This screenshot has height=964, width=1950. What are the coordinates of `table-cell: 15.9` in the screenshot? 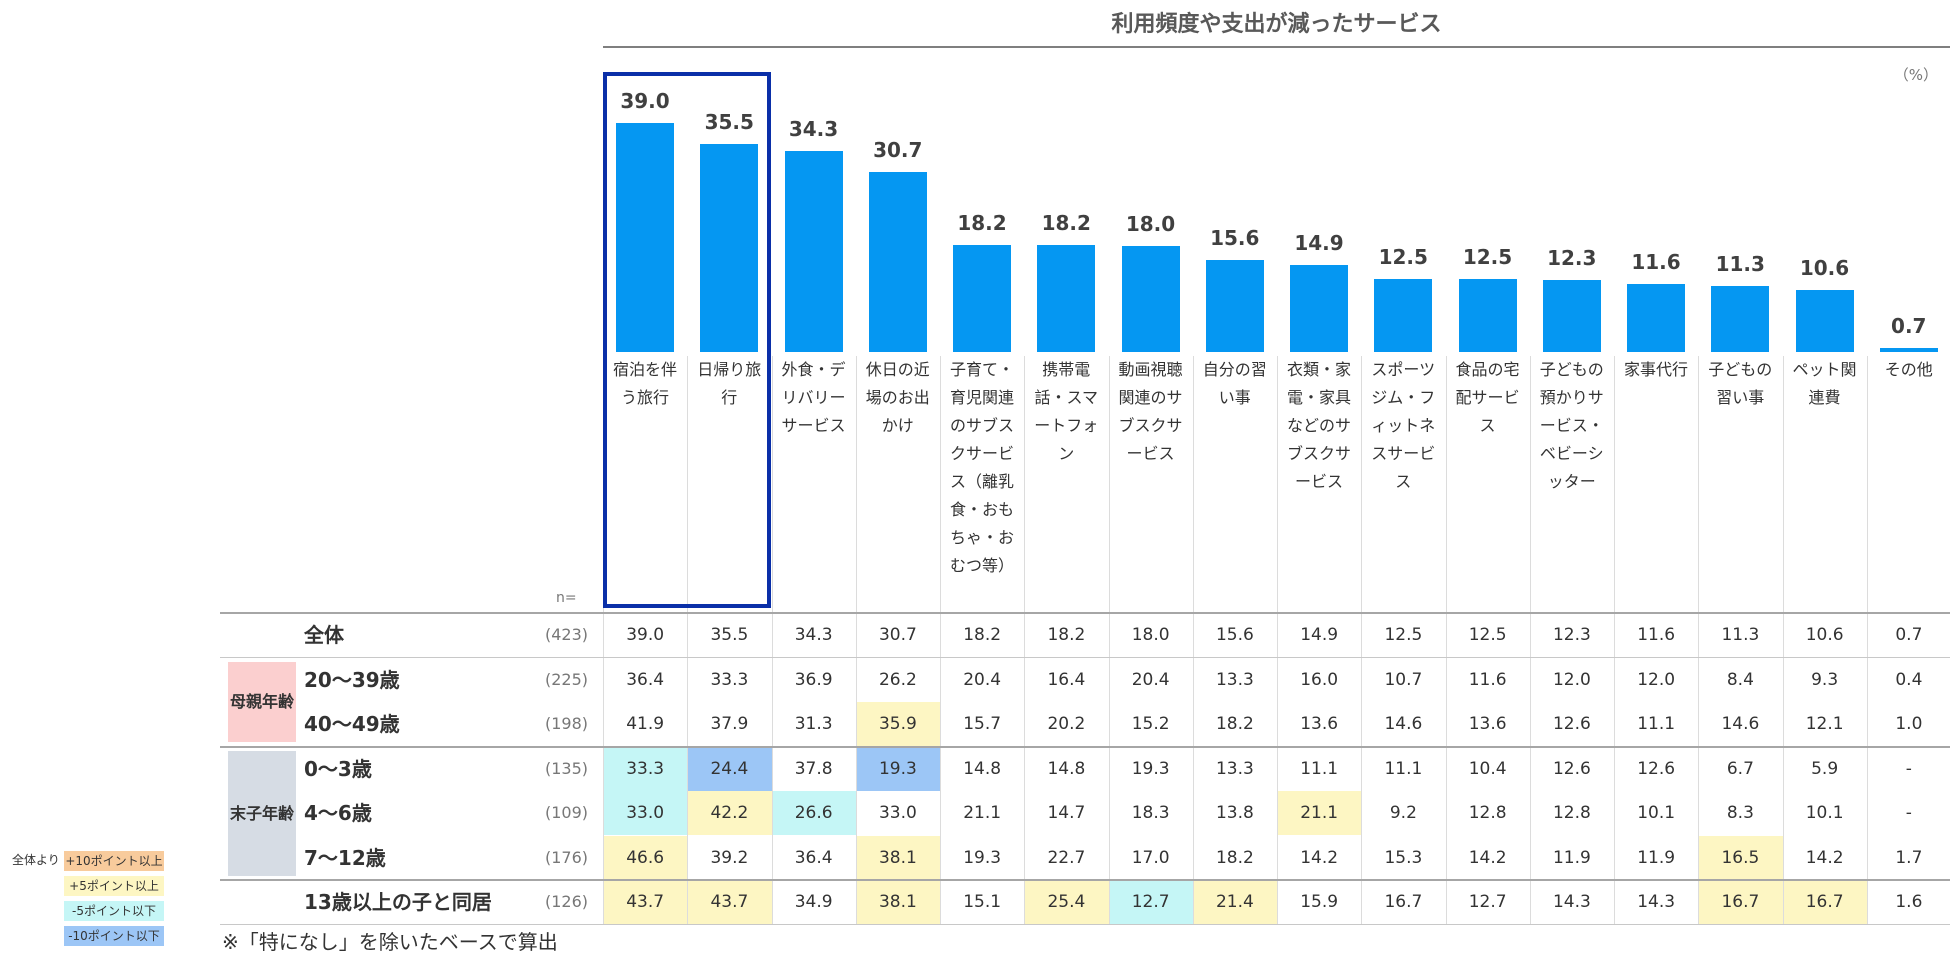 It's located at (1319, 902).